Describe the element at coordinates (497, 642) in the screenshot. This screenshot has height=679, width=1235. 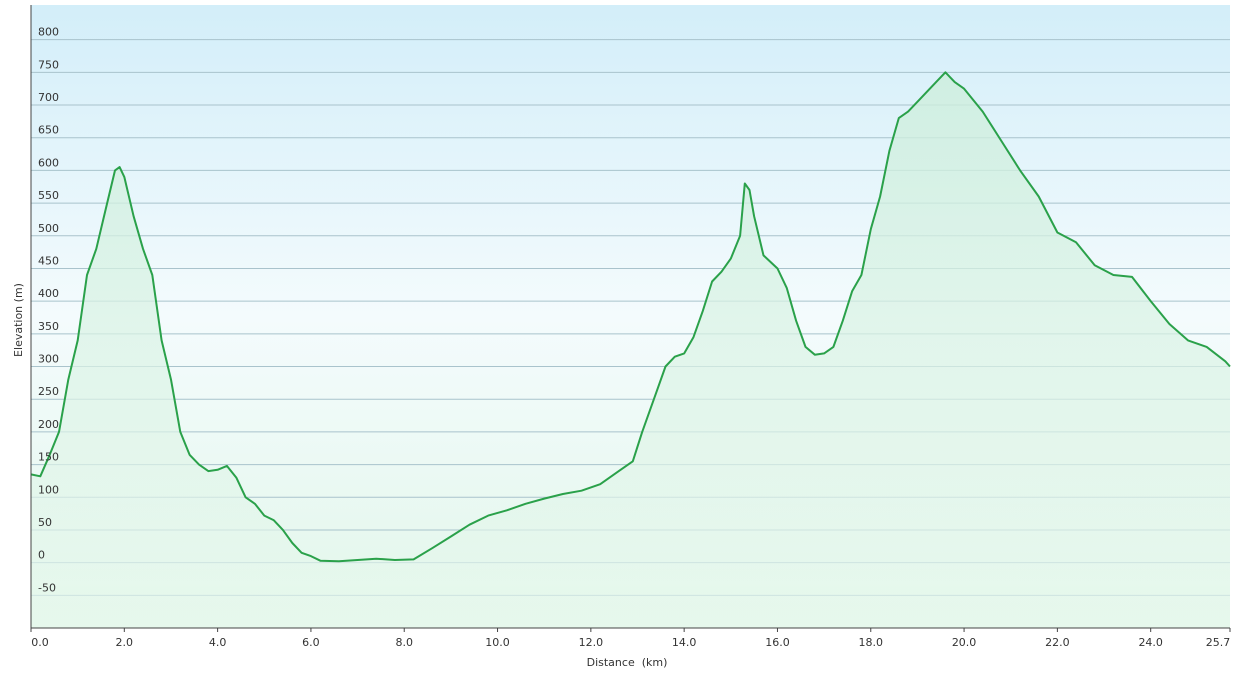
I see `x-tick-label: 10.0` at that location.